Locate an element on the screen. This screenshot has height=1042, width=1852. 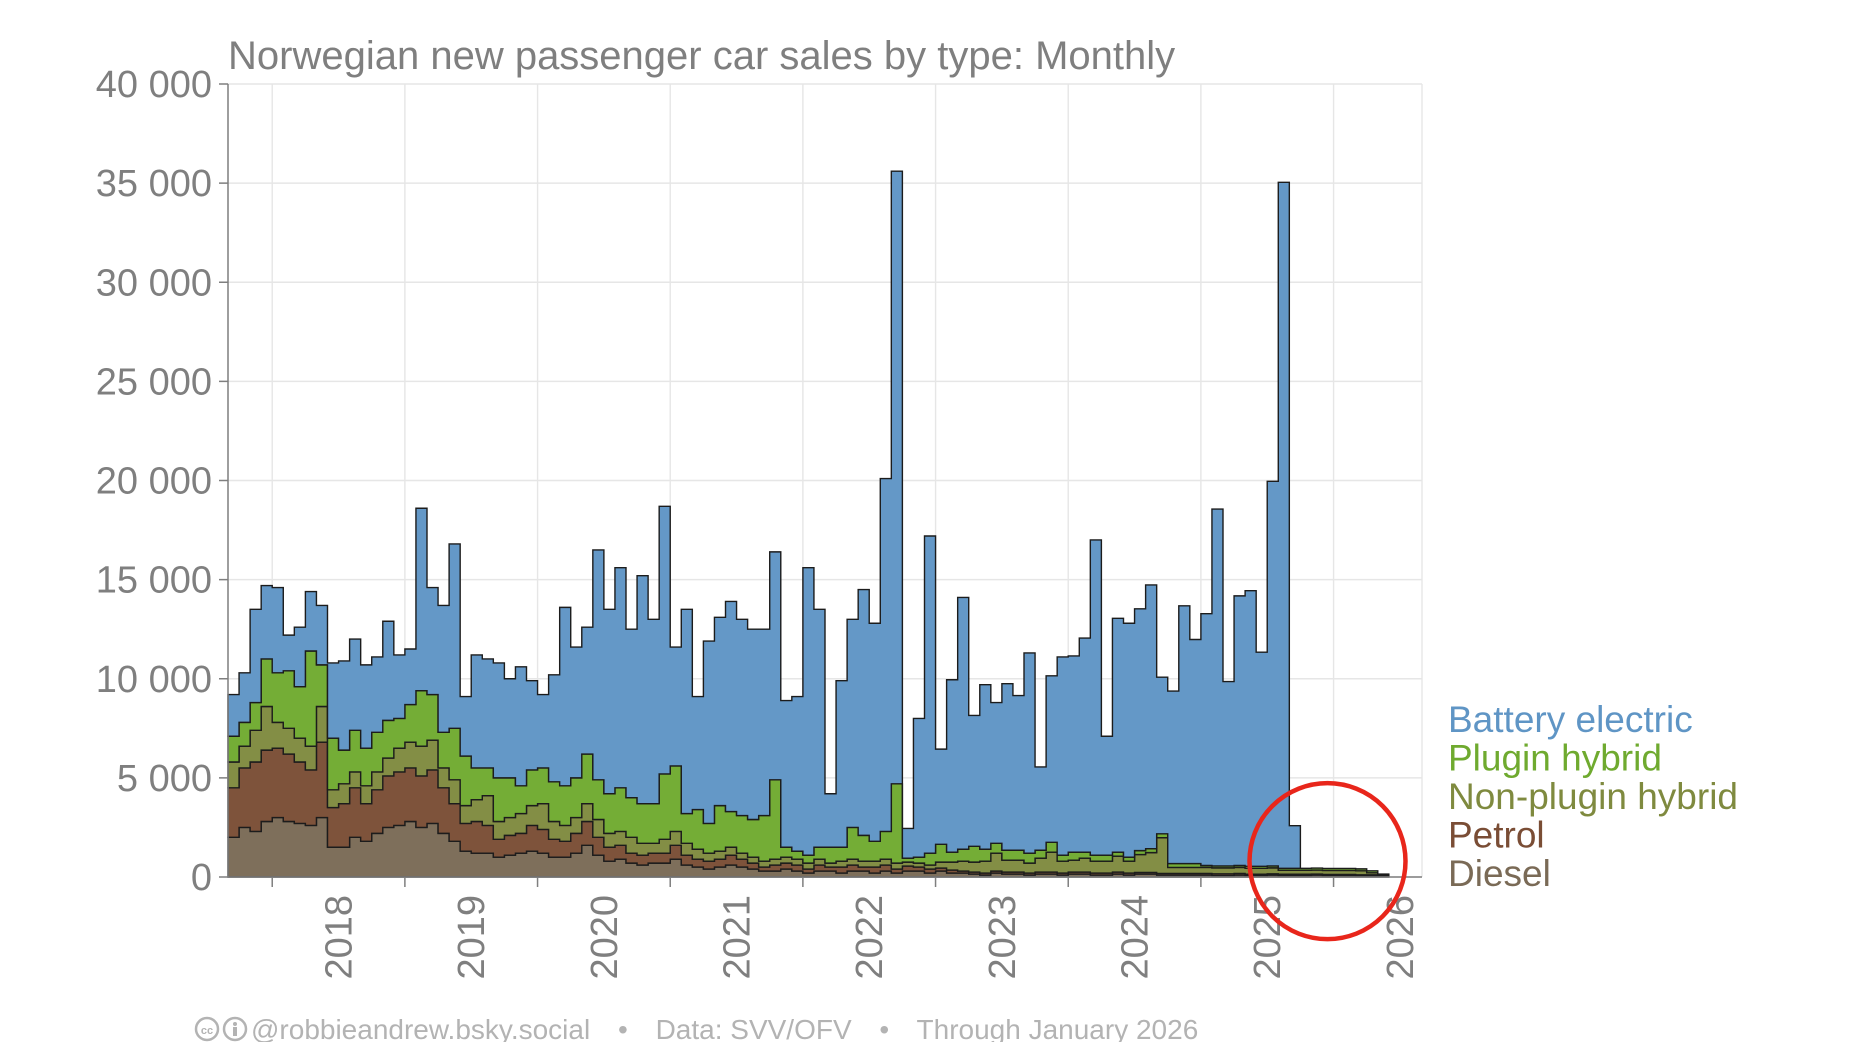
legend-entry-diesel: Diesel is located at coordinates (1499, 873).